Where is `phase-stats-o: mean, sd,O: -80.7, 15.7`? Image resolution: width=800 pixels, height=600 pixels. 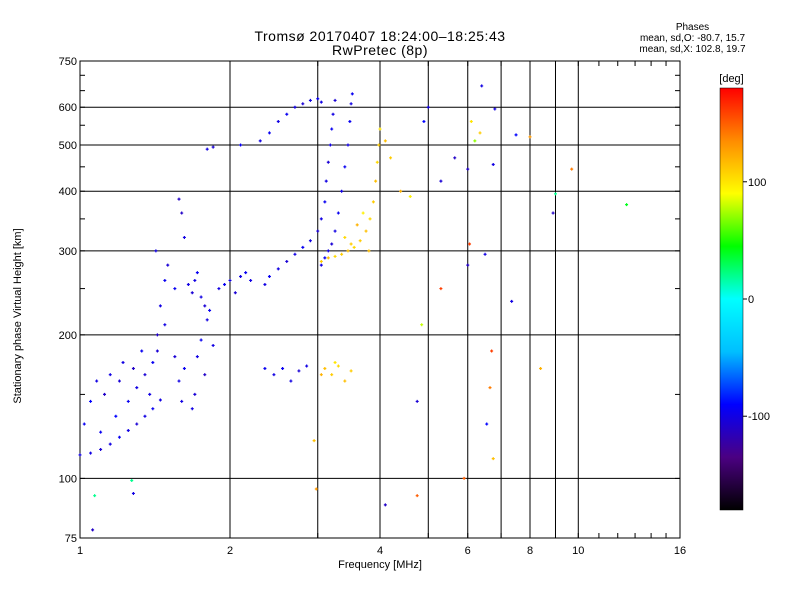
phase-stats-o: mean, sd,O: -80.7, 15.7 is located at coordinates (692, 38).